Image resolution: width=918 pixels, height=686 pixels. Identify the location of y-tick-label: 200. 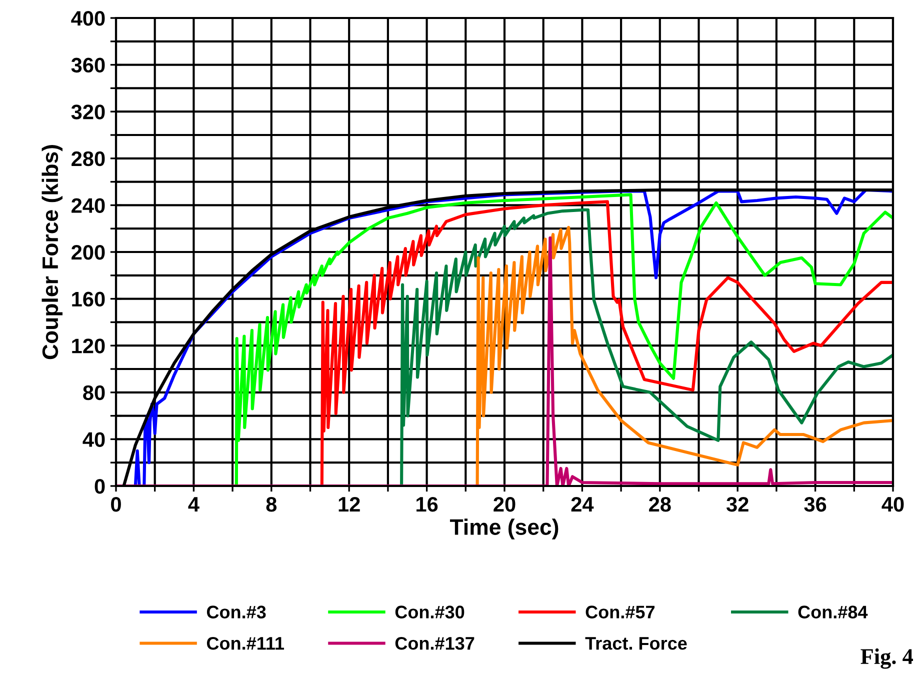
(88, 252).